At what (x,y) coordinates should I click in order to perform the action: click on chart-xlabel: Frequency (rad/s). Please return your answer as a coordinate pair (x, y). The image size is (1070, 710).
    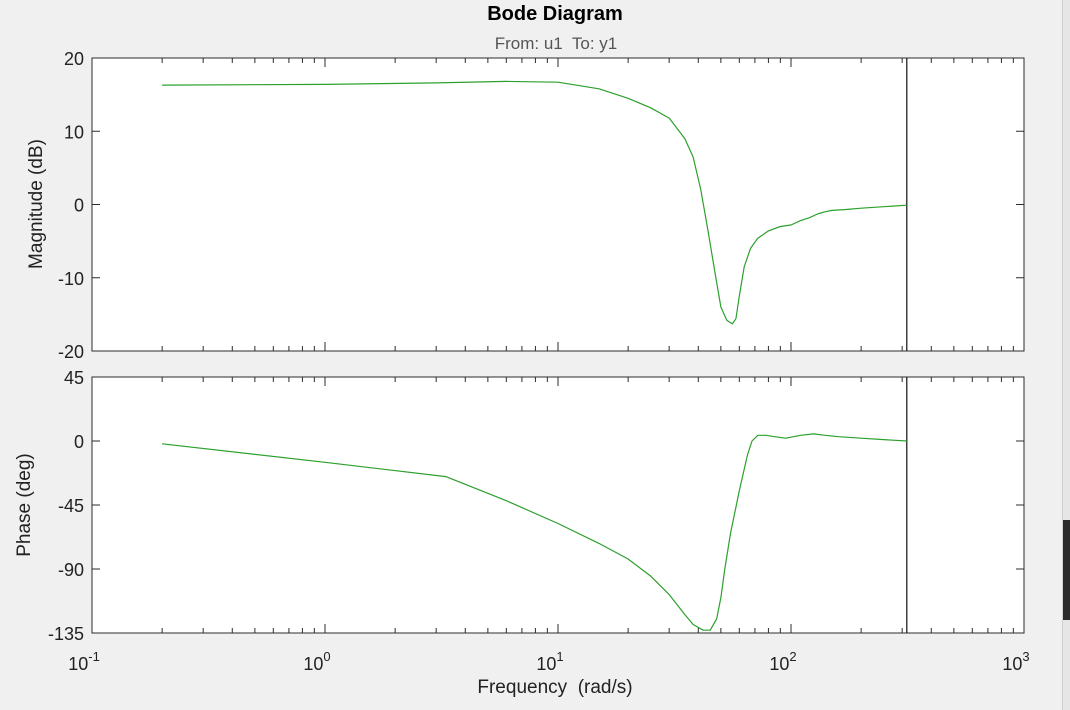
    Looking at the image, I should click on (554, 687).